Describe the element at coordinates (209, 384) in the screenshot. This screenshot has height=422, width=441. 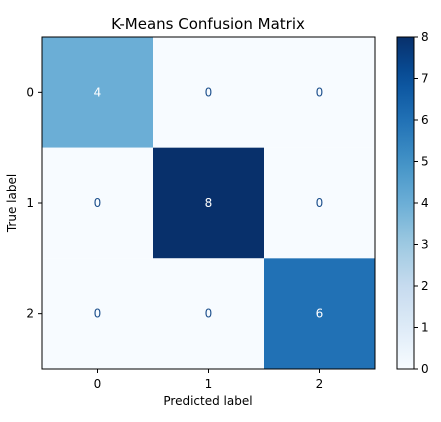
I see `x-tick-label: 1` at that location.